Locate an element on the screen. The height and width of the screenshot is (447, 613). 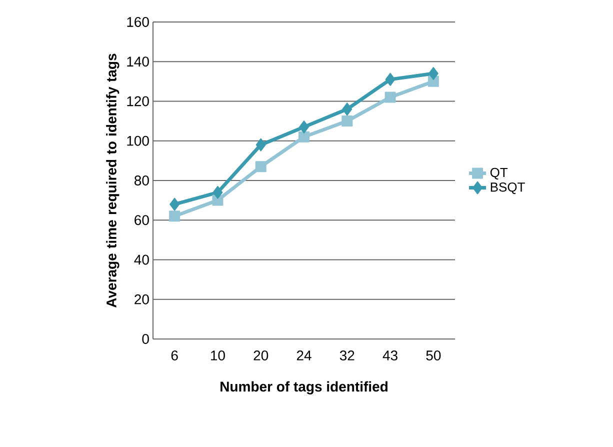
y-axis-title: Average time required to identify tags is located at coordinates (113, 181).